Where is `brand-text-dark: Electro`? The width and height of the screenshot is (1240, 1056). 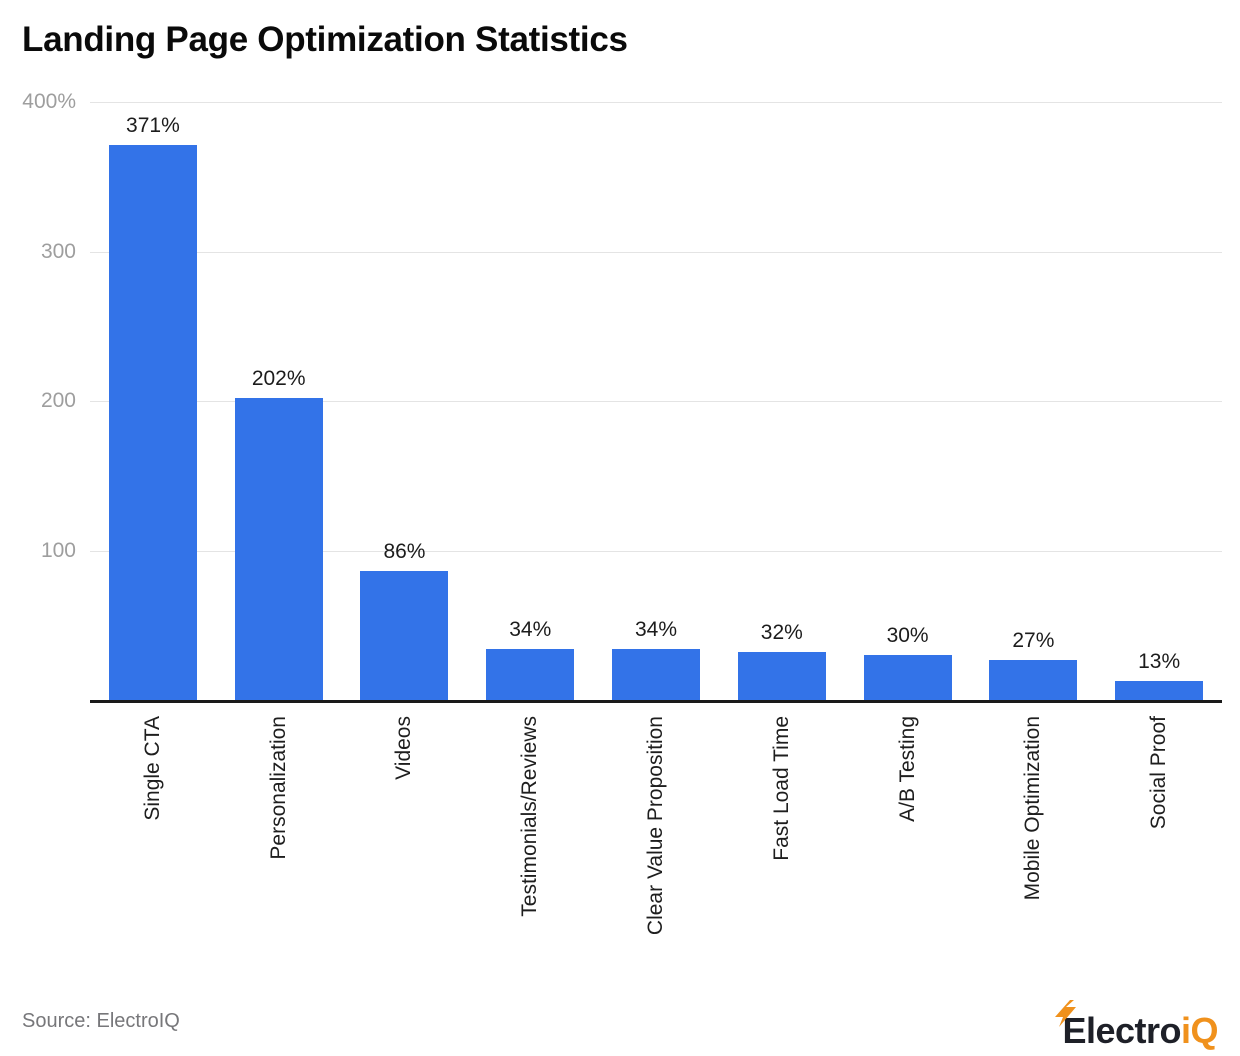
brand-text-dark: Electro is located at coordinates (1121, 1030).